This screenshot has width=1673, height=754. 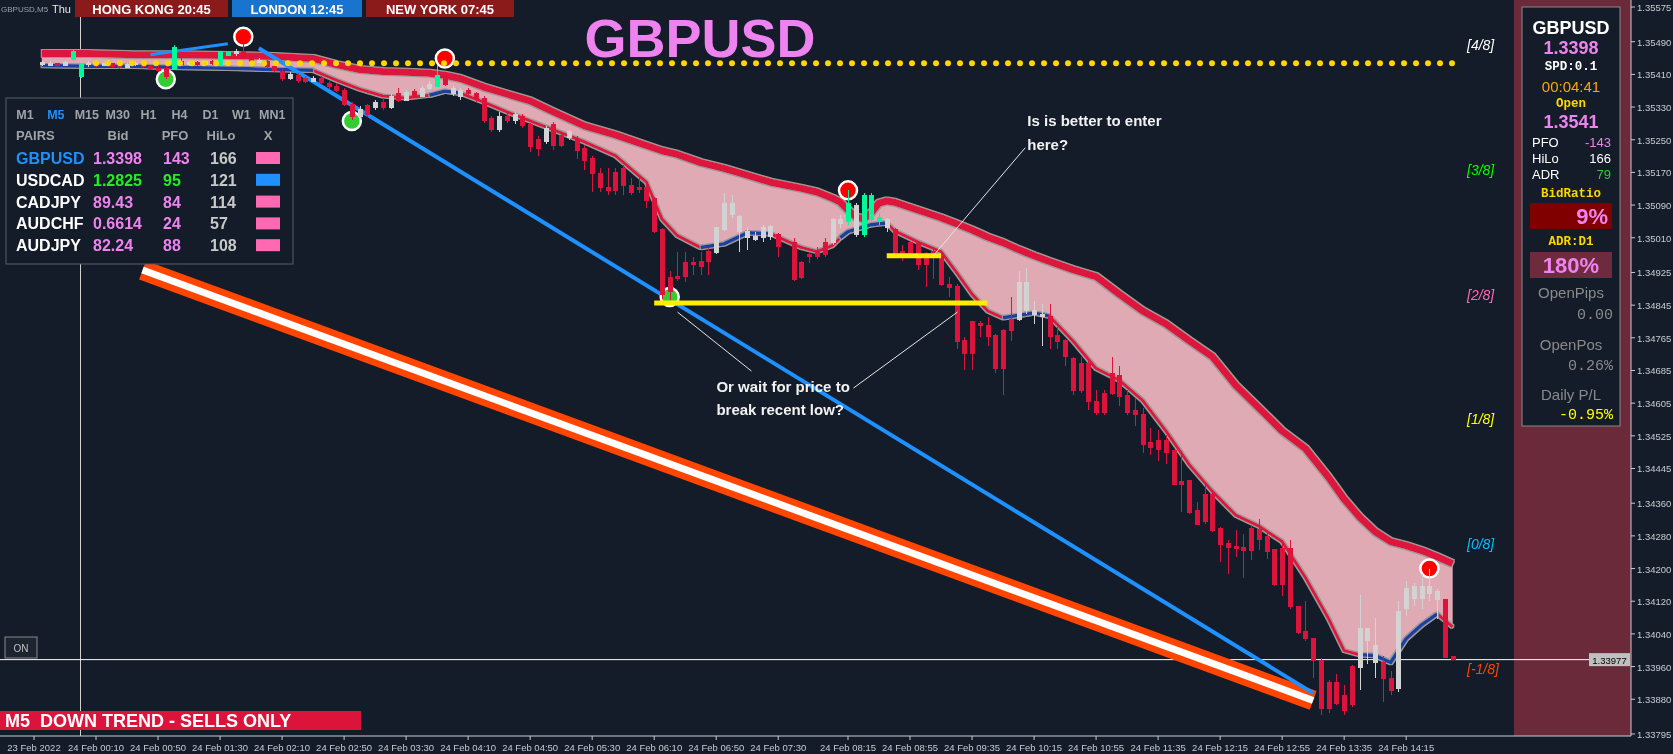 What do you see at coordinates (1654, 370) in the screenshot?
I see `y-tick-label: 1.34685` at bounding box center [1654, 370].